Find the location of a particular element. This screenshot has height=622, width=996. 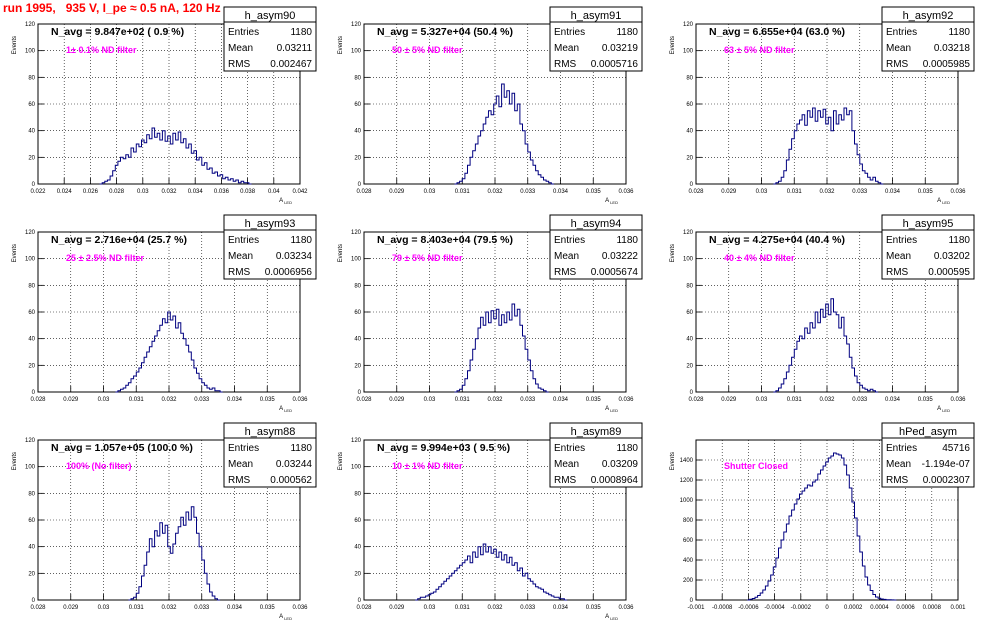

x-tick-label: 0.035 is located at coordinates (594, 400).